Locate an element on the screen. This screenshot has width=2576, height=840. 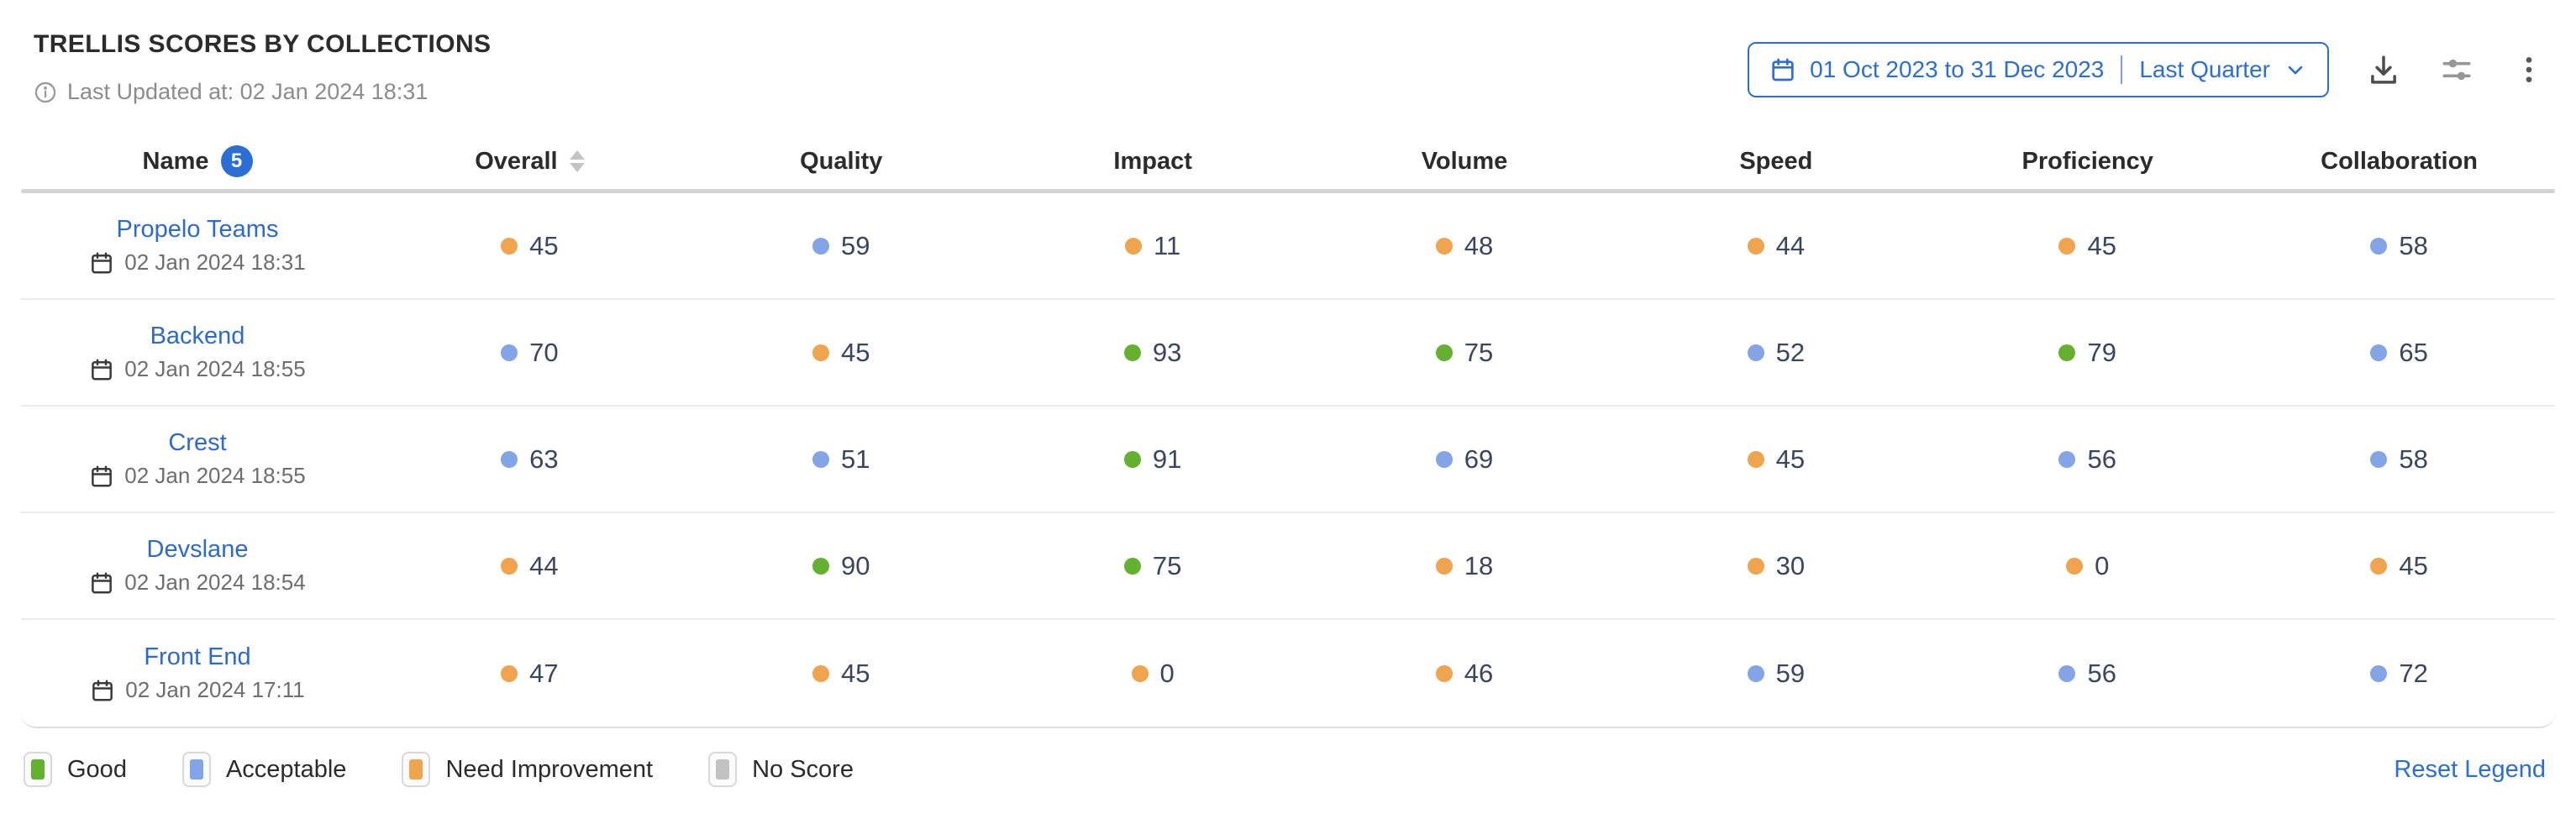
score-cell: 79 is located at coordinates (2087, 353).